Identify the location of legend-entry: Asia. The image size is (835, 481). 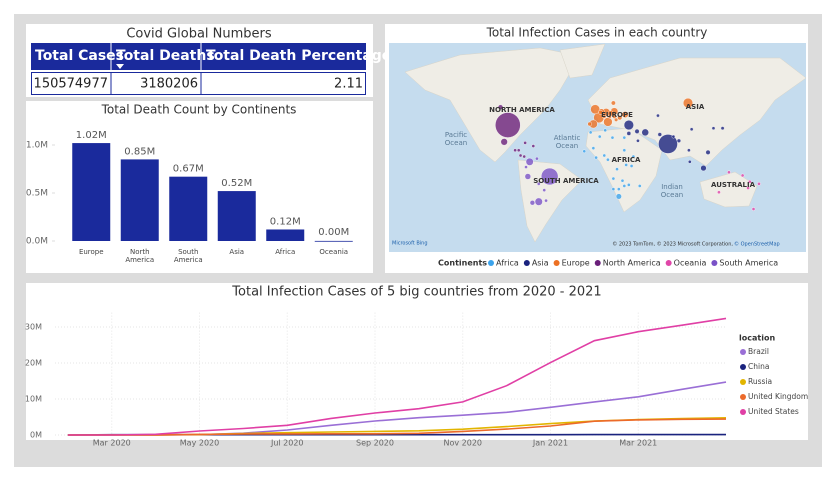
(540, 263).